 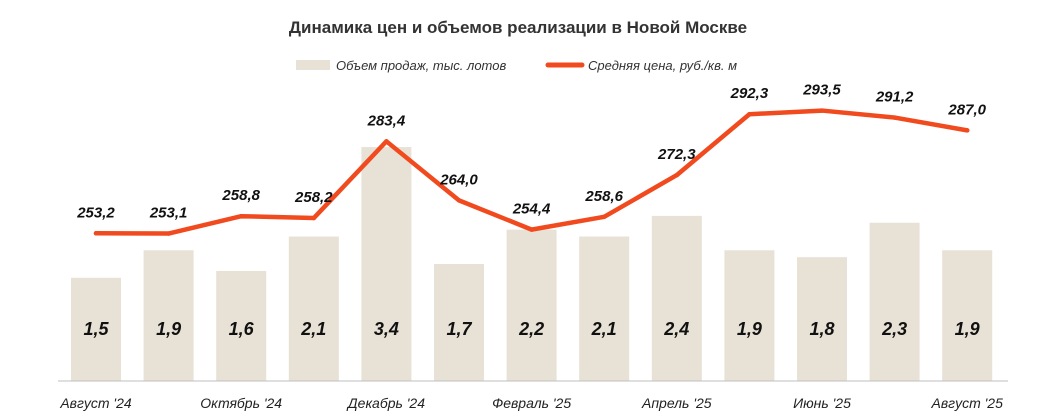 What do you see at coordinates (749, 93) in the screenshot?
I see `price-value-label: 292,3` at bounding box center [749, 93].